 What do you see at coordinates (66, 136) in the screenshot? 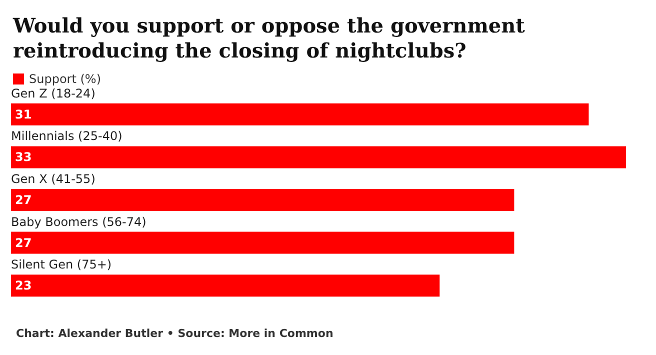
I see `y-tick-label: Millennials (25-40)` at bounding box center [66, 136].